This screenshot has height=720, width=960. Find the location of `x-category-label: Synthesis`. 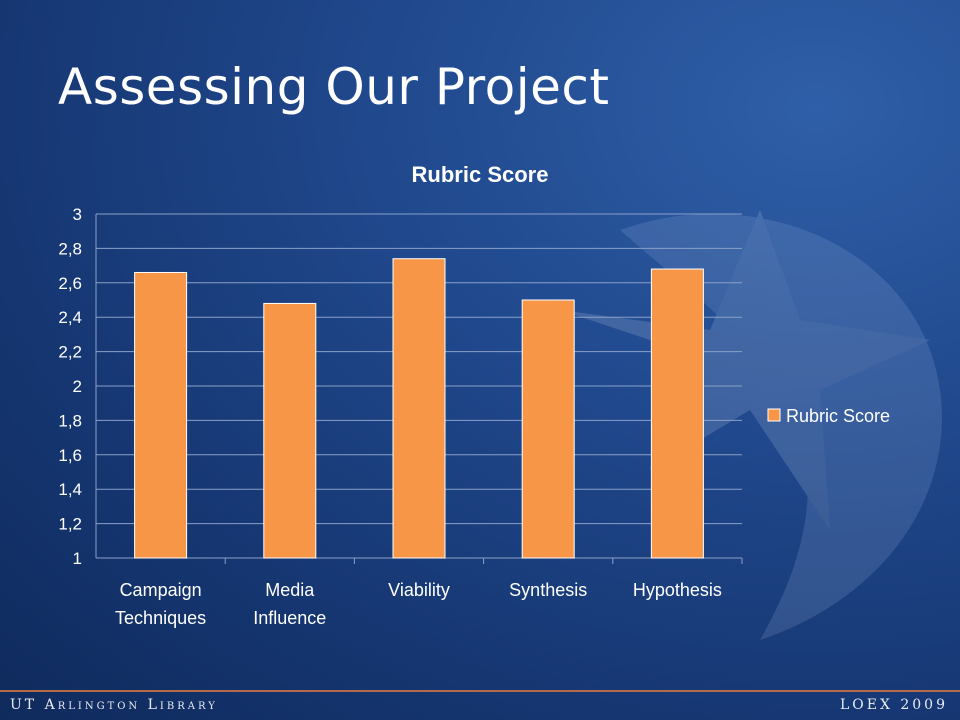

x-category-label: Synthesis is located at coordinates (548, 590).